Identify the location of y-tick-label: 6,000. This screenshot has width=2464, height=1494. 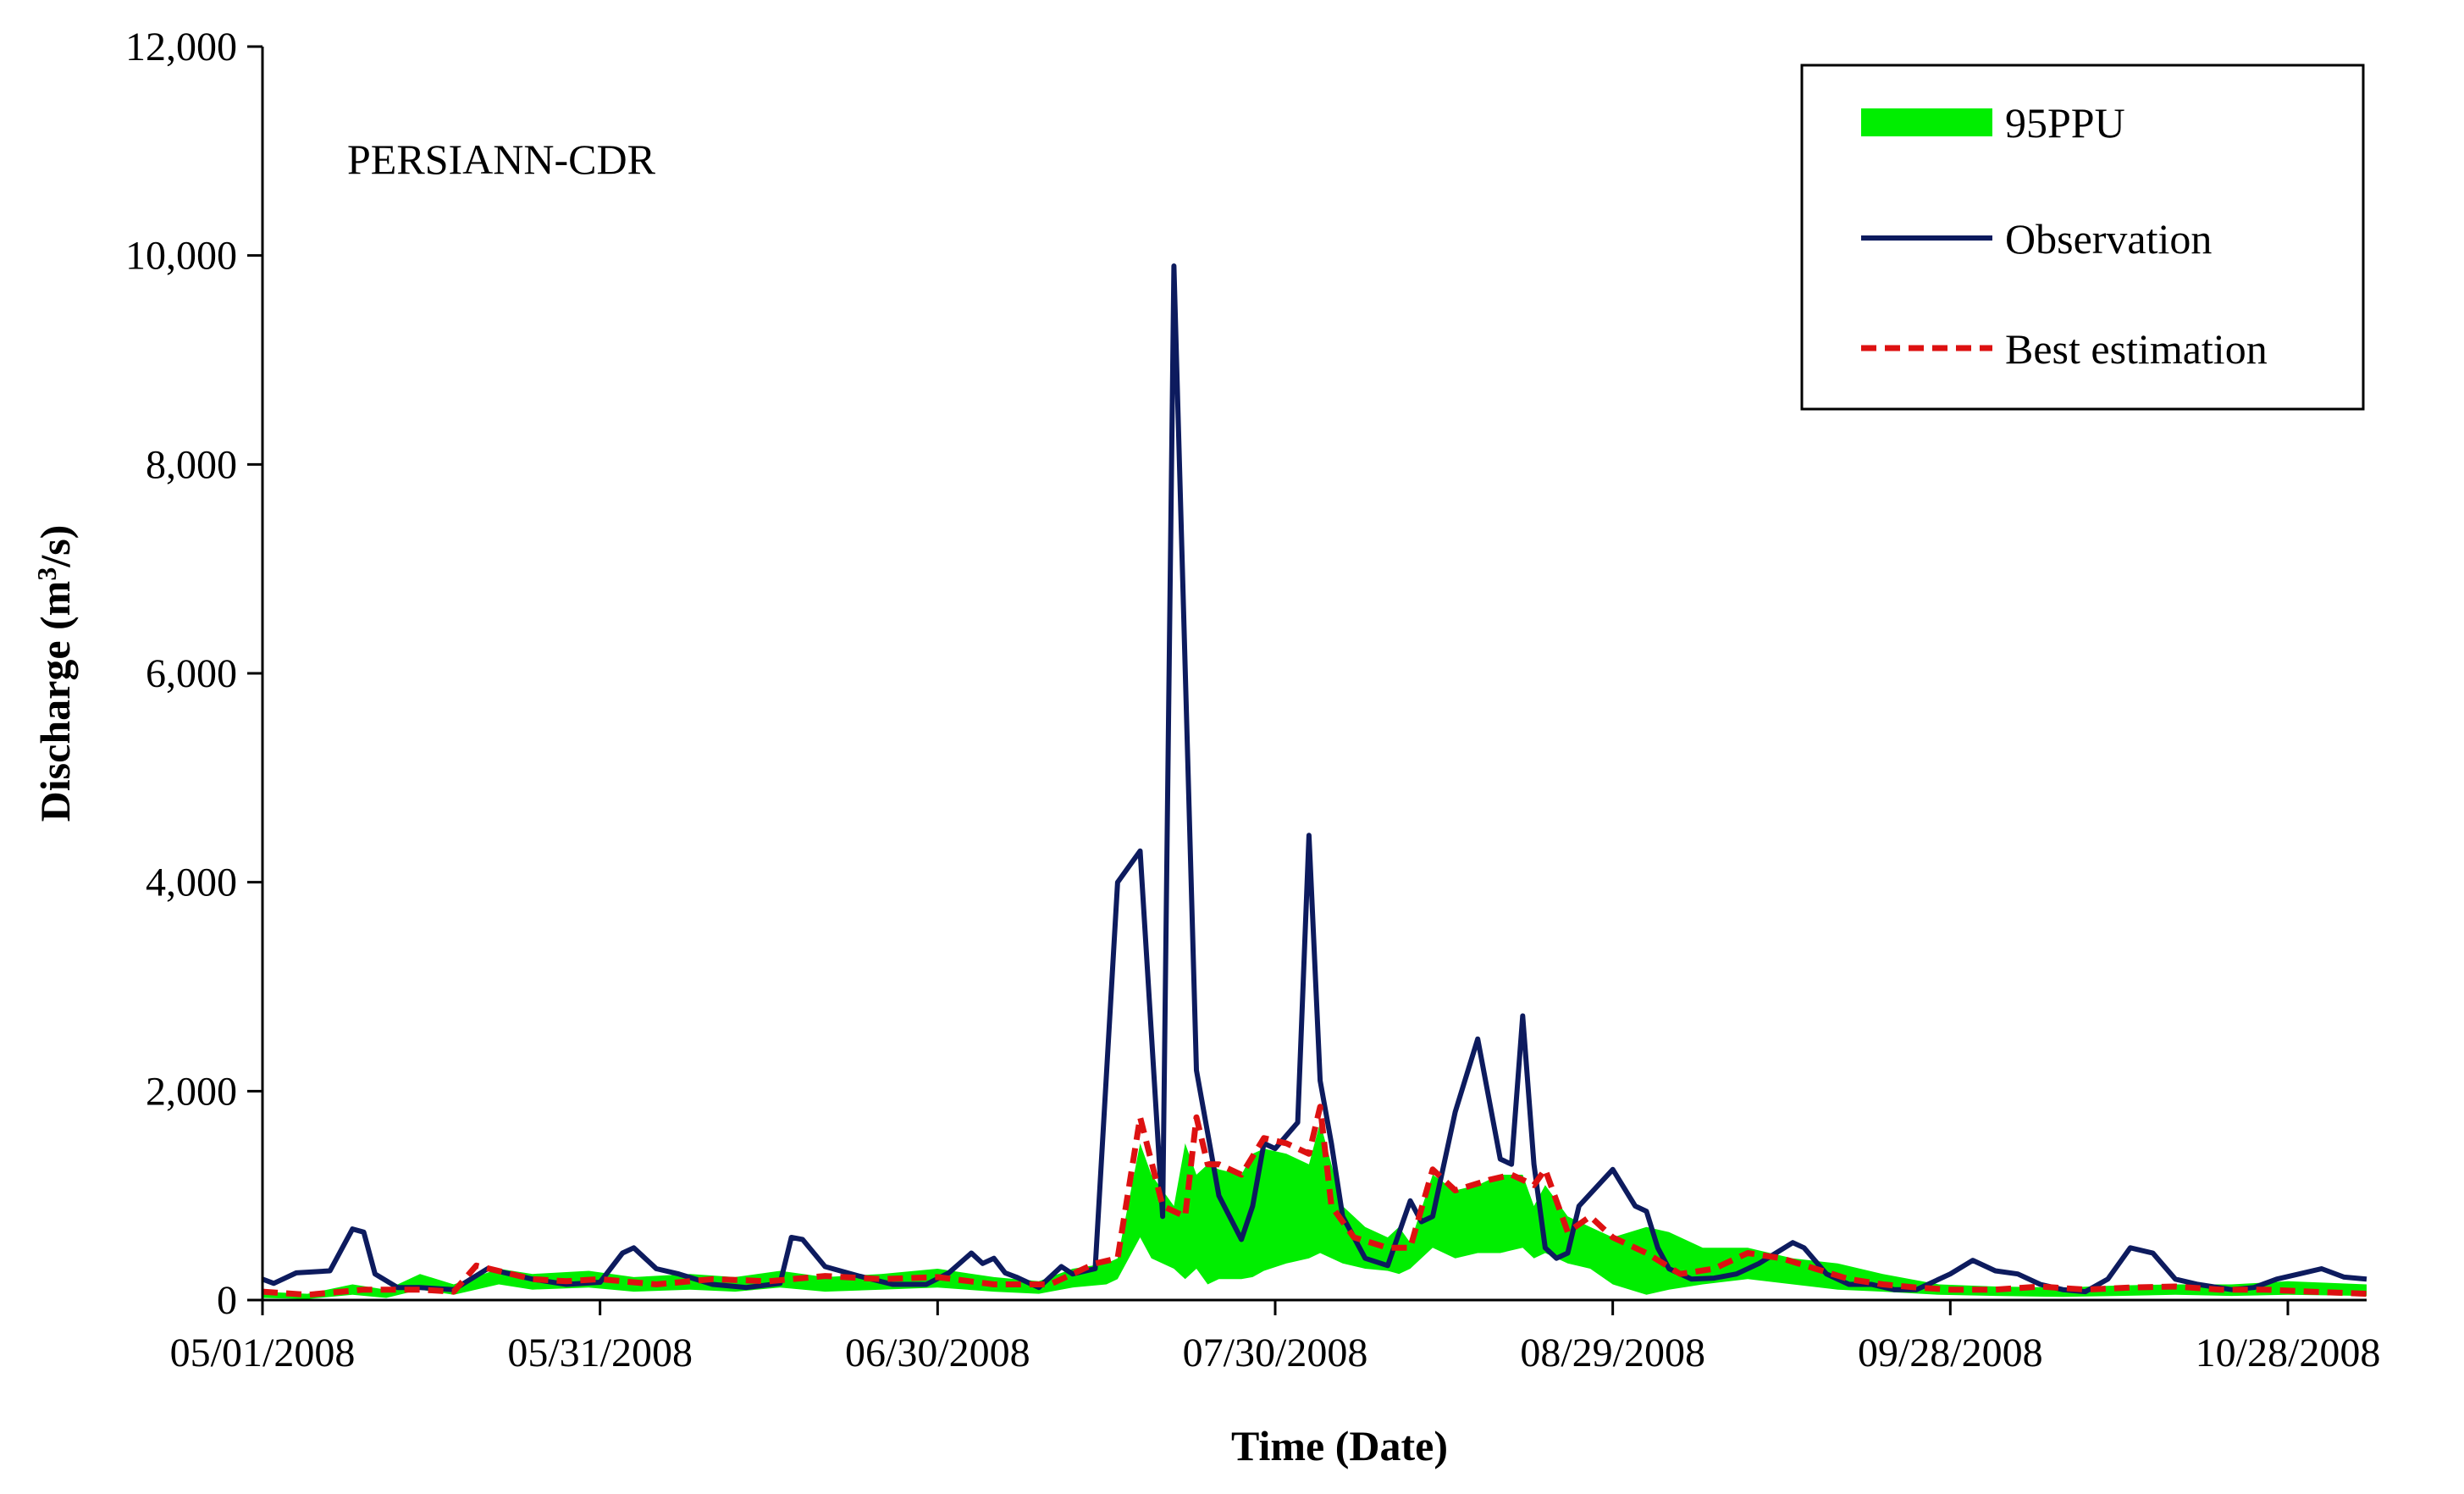
(191, 673).